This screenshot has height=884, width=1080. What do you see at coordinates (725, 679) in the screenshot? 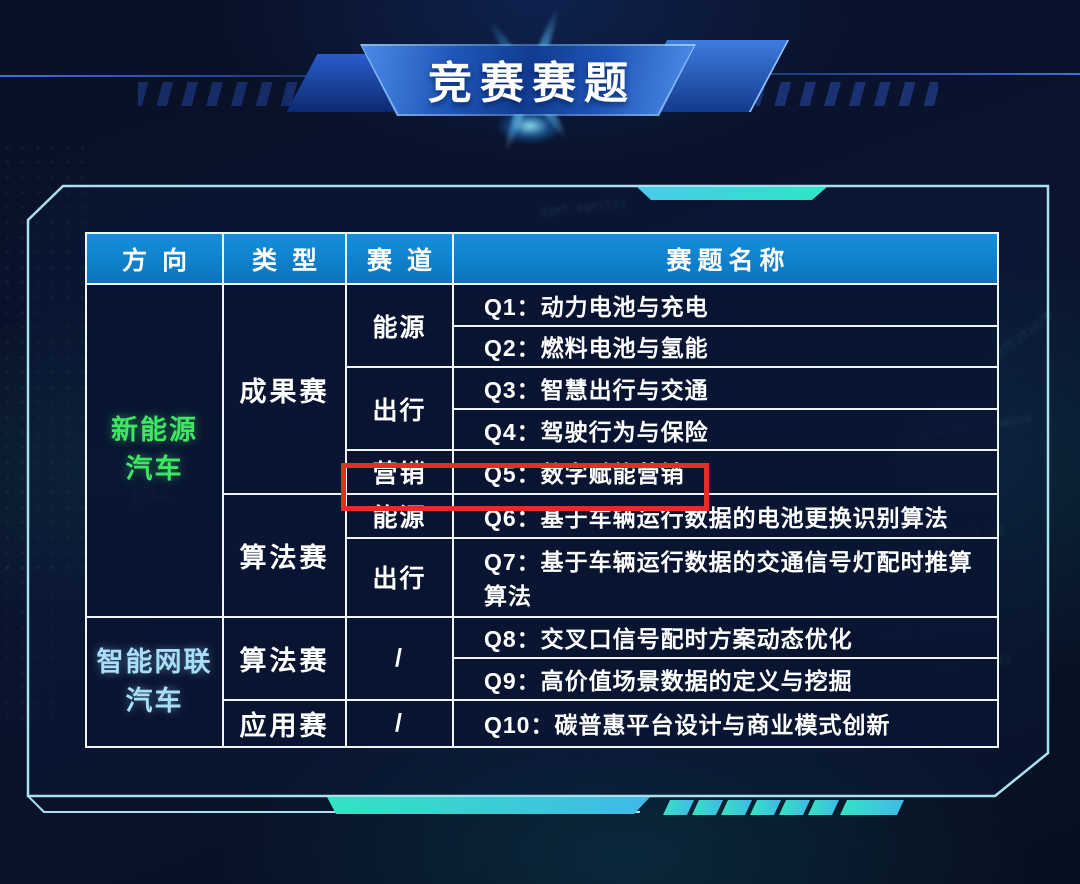
I see `topic-q9: Q9：高价值场景数据的定义与挖掘` at bounding box center [725, 679].